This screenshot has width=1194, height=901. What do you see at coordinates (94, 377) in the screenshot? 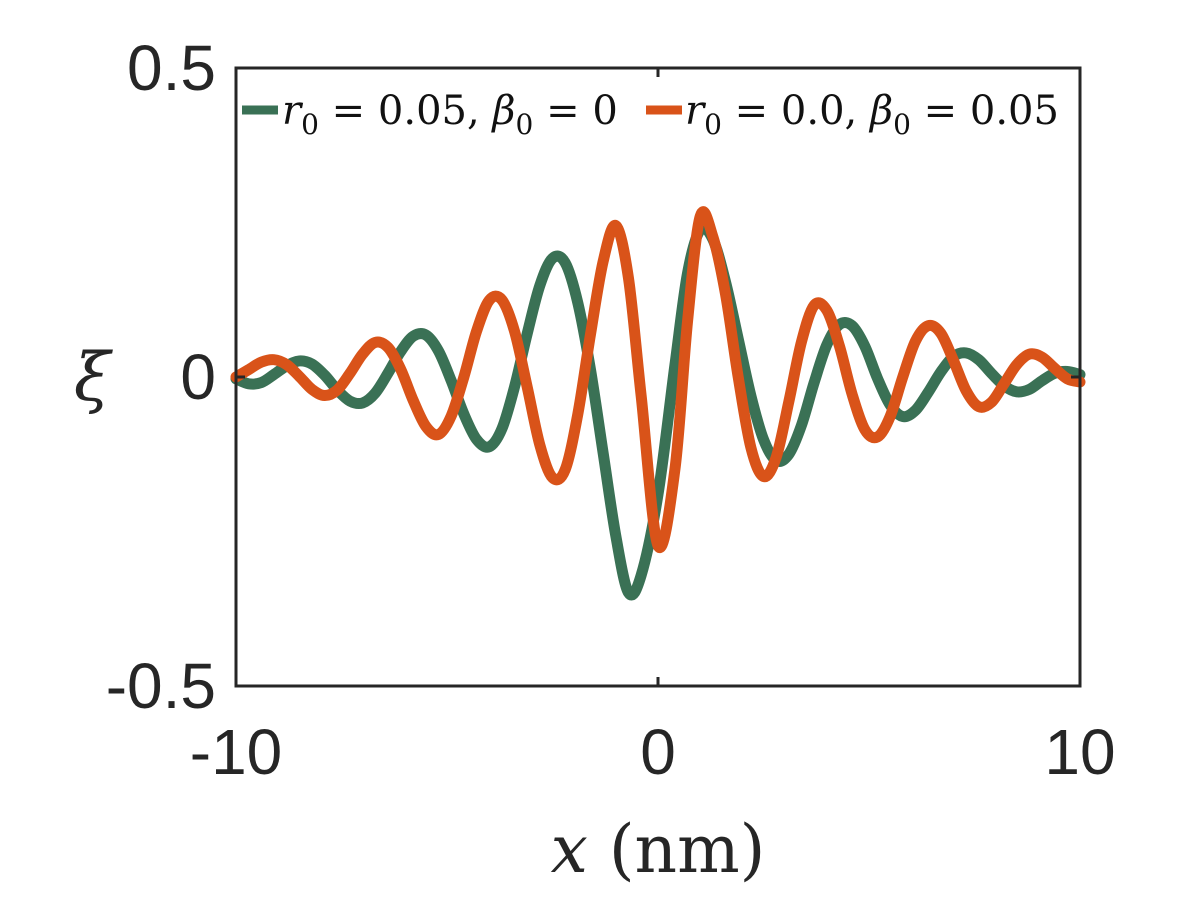
I see `y-axis-label: ξ` at bounding box center [94, 377].